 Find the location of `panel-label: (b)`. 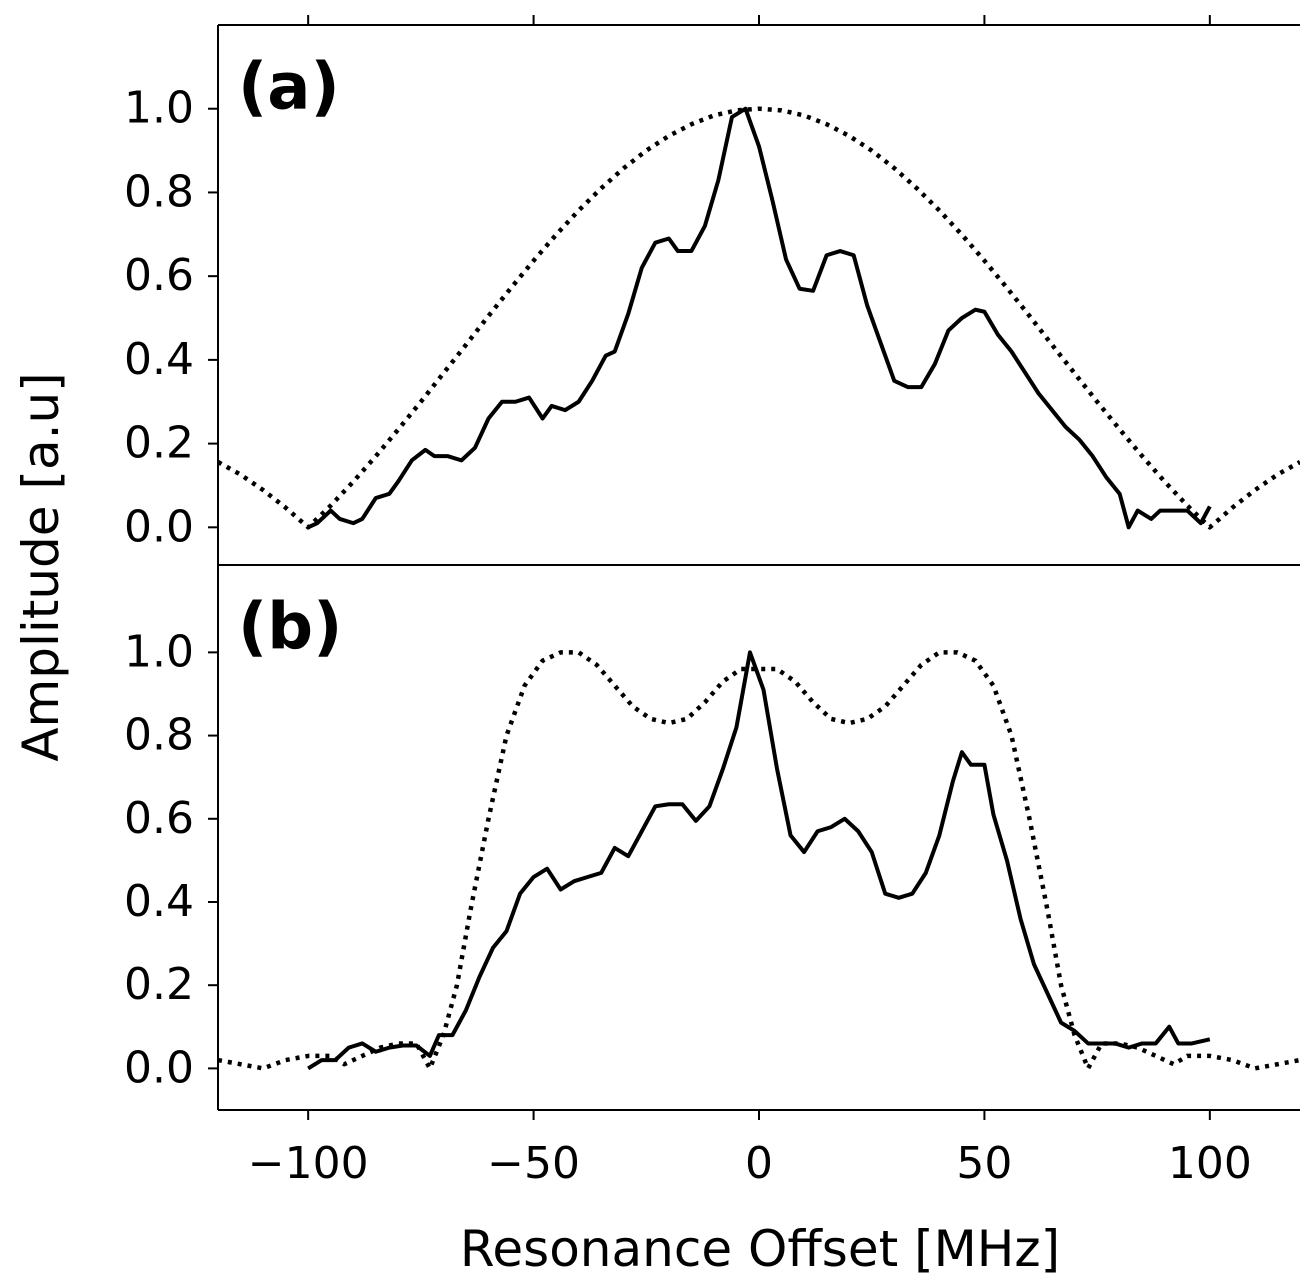

panel-label: (b) is located at coordinates (290, 628).